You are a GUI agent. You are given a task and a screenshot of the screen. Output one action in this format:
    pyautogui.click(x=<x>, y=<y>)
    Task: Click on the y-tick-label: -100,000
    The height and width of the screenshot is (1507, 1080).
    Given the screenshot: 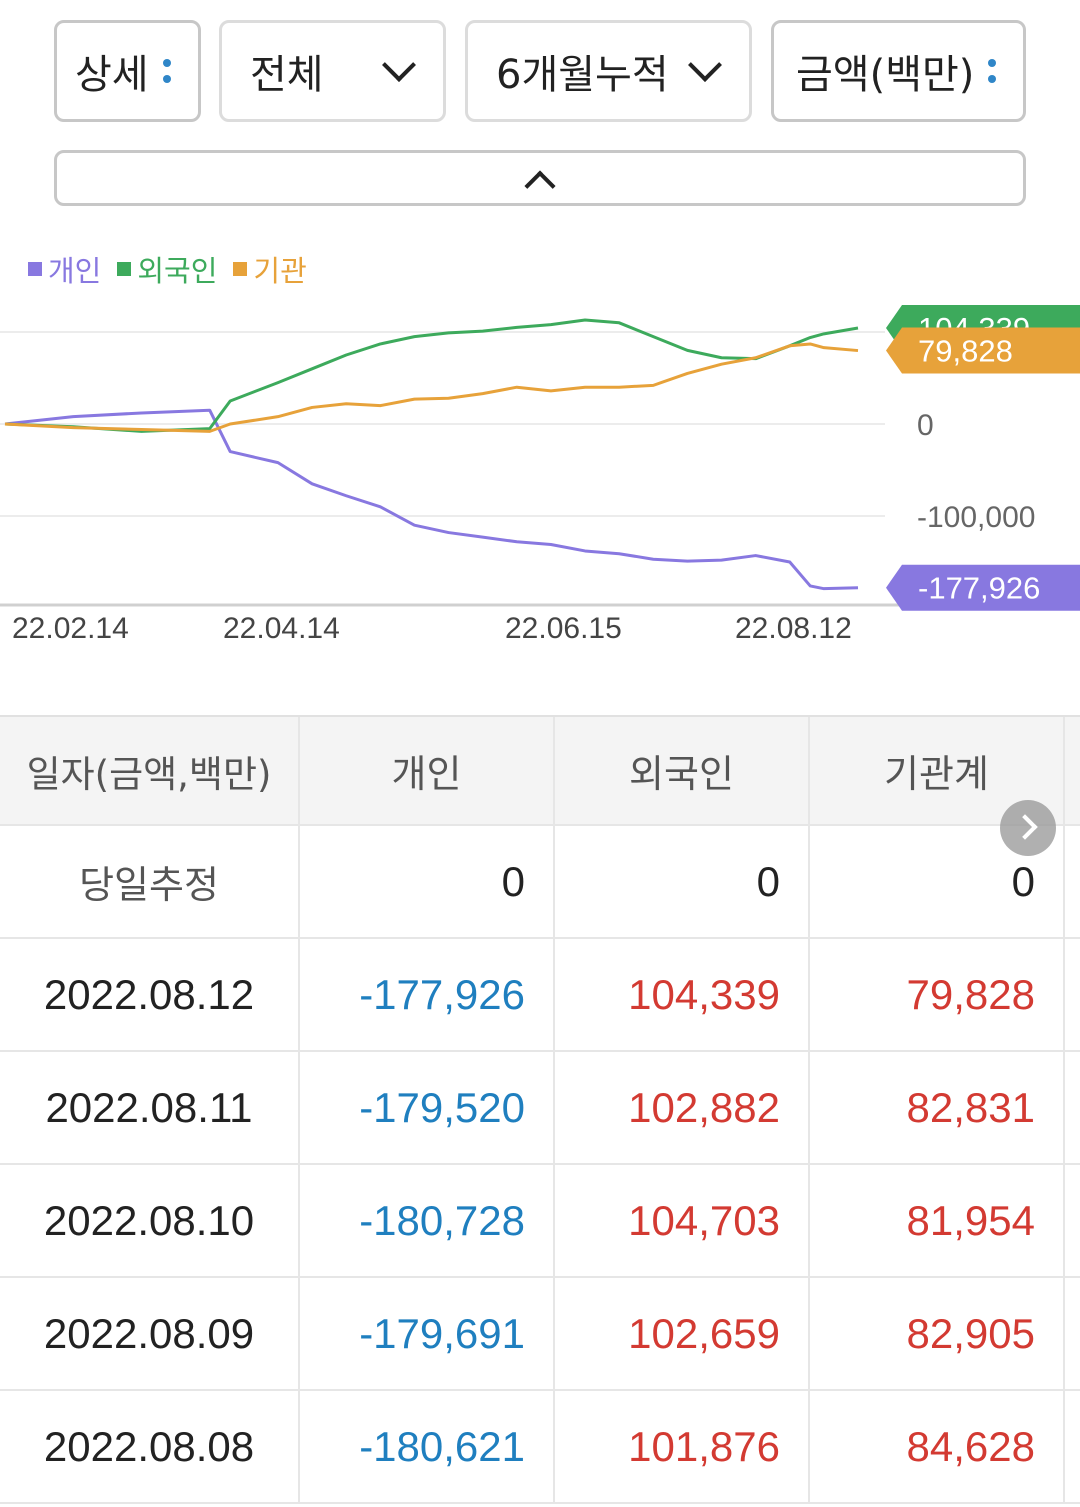 What is the action you would take?
    pyautogui.click(x=976, y=517)
    